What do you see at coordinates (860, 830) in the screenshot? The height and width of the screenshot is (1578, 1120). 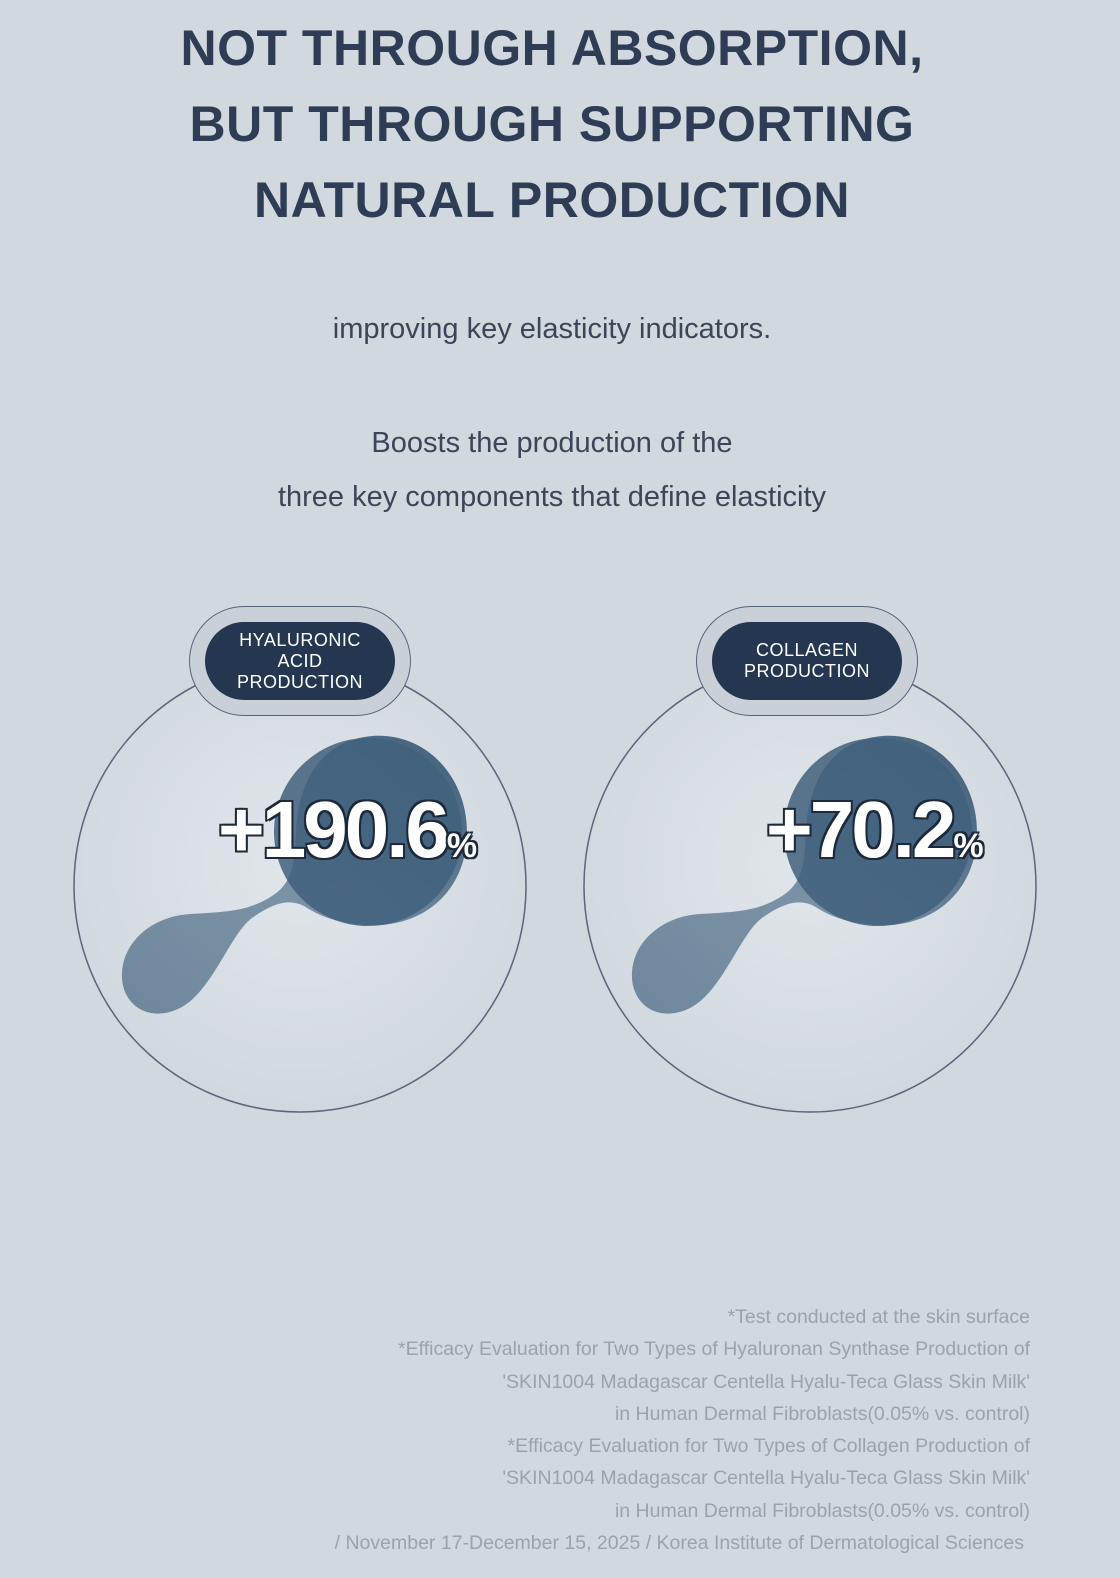 I see `stat-number: +70.2` at bounding box center [860, 830].